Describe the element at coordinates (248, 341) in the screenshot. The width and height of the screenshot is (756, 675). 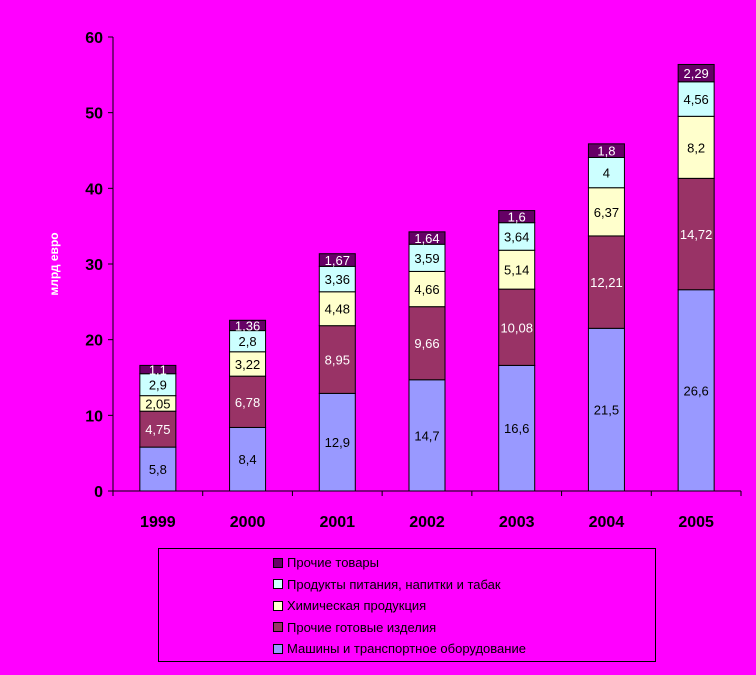
I see `data-label: 2,8` at that location.